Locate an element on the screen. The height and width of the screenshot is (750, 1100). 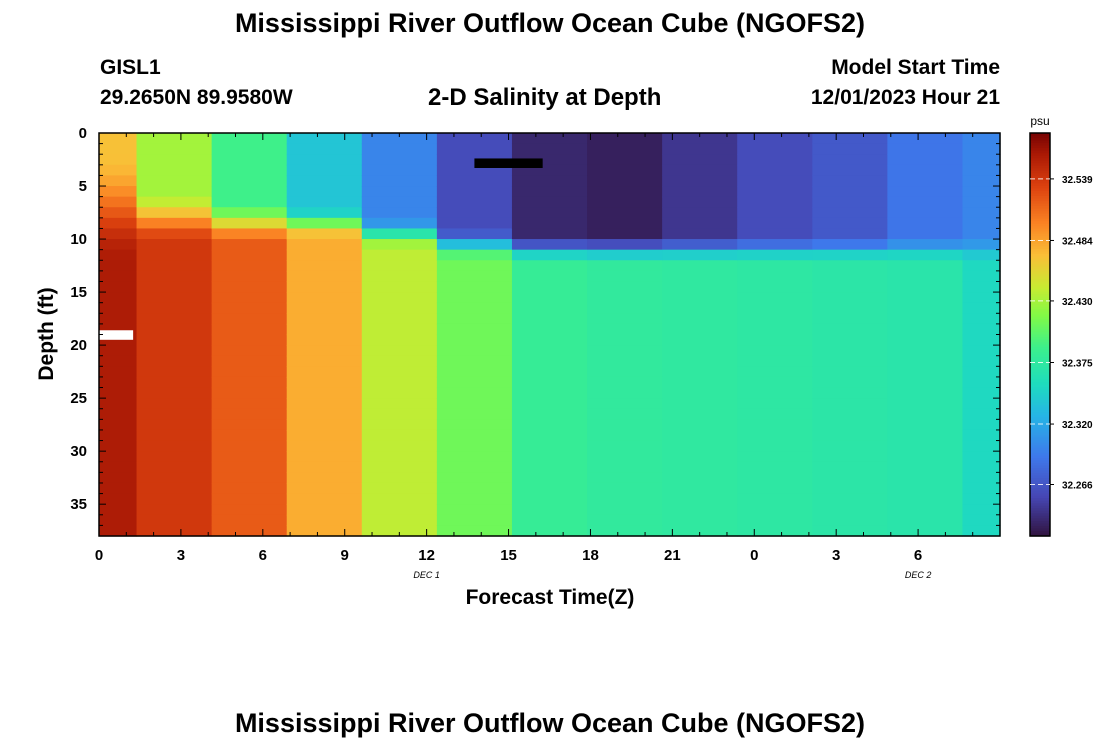
x-date-label: DEC 2 is located at coordinates (918, 575).